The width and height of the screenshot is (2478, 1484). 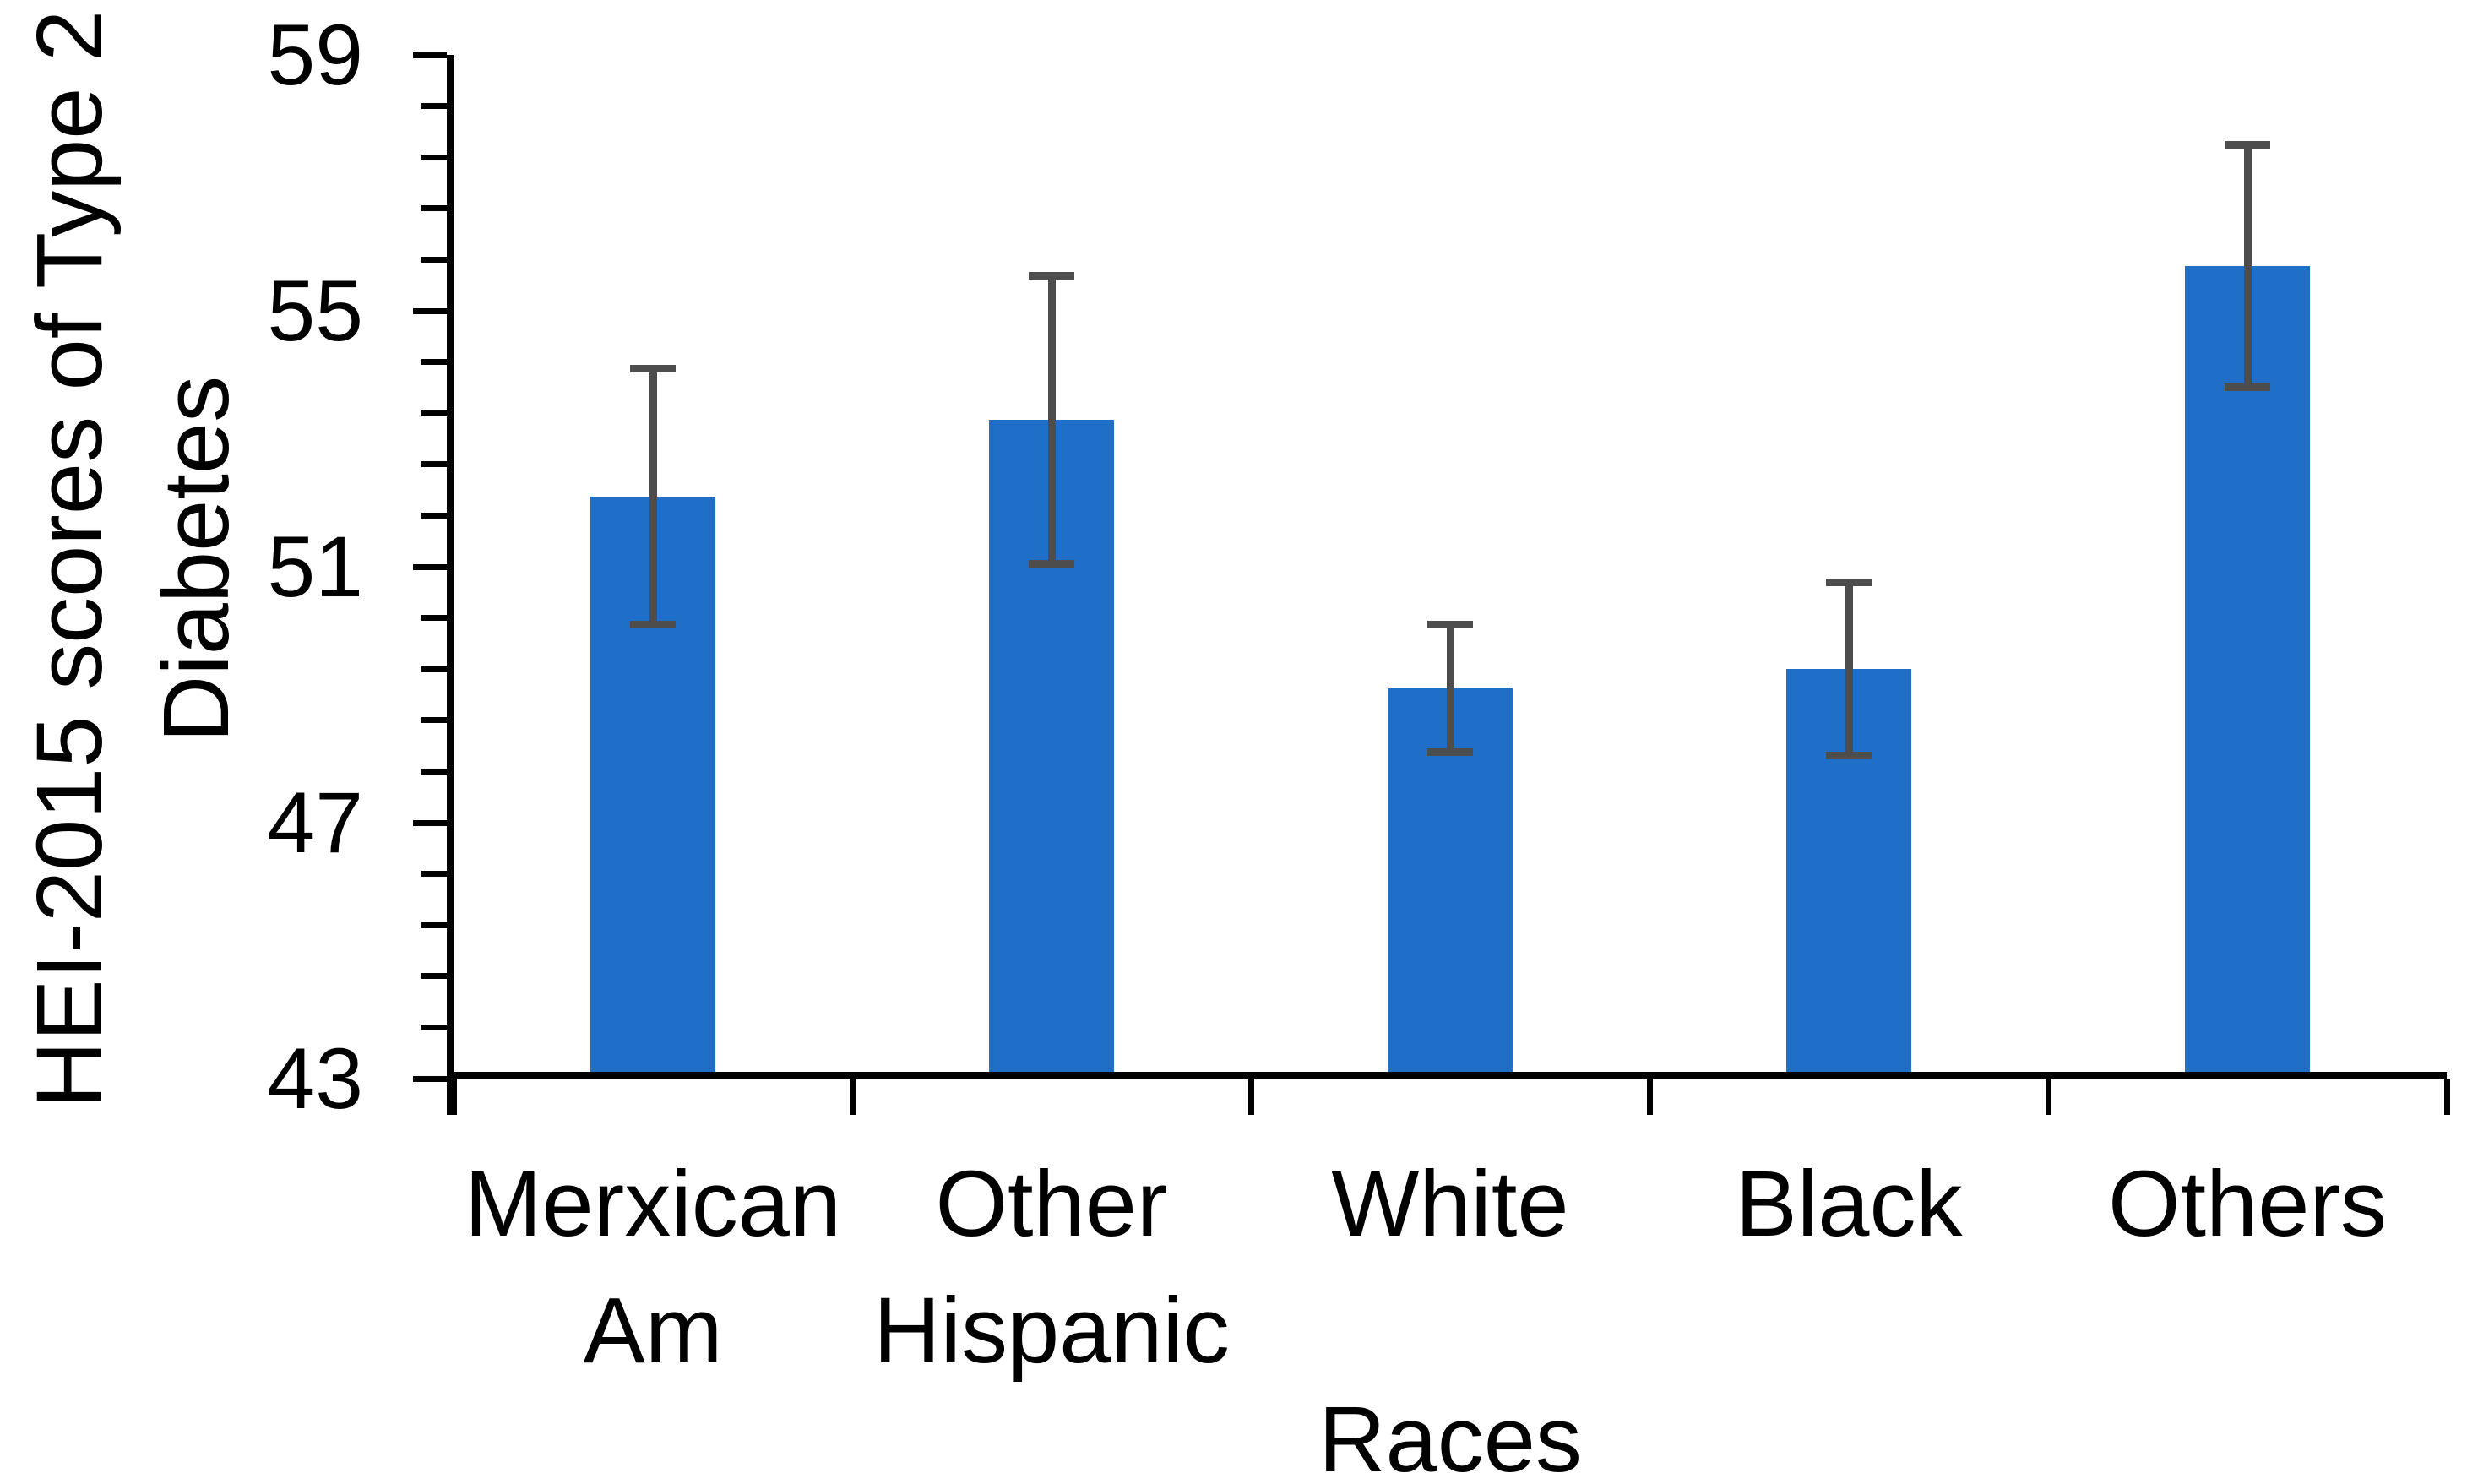 I want to click on y-tick-label: 59, so click(x=315, y=55).